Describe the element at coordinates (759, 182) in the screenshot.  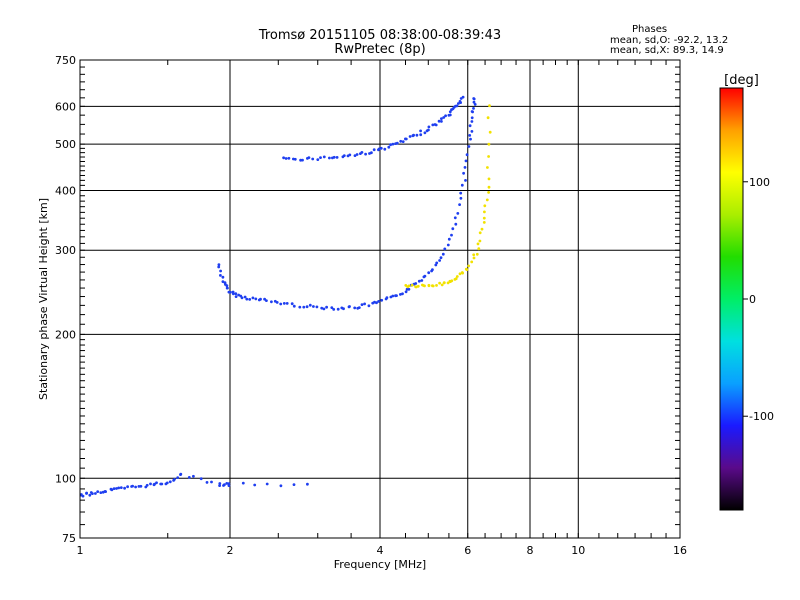
I see `colorbar-tick-label: 100` at that location.